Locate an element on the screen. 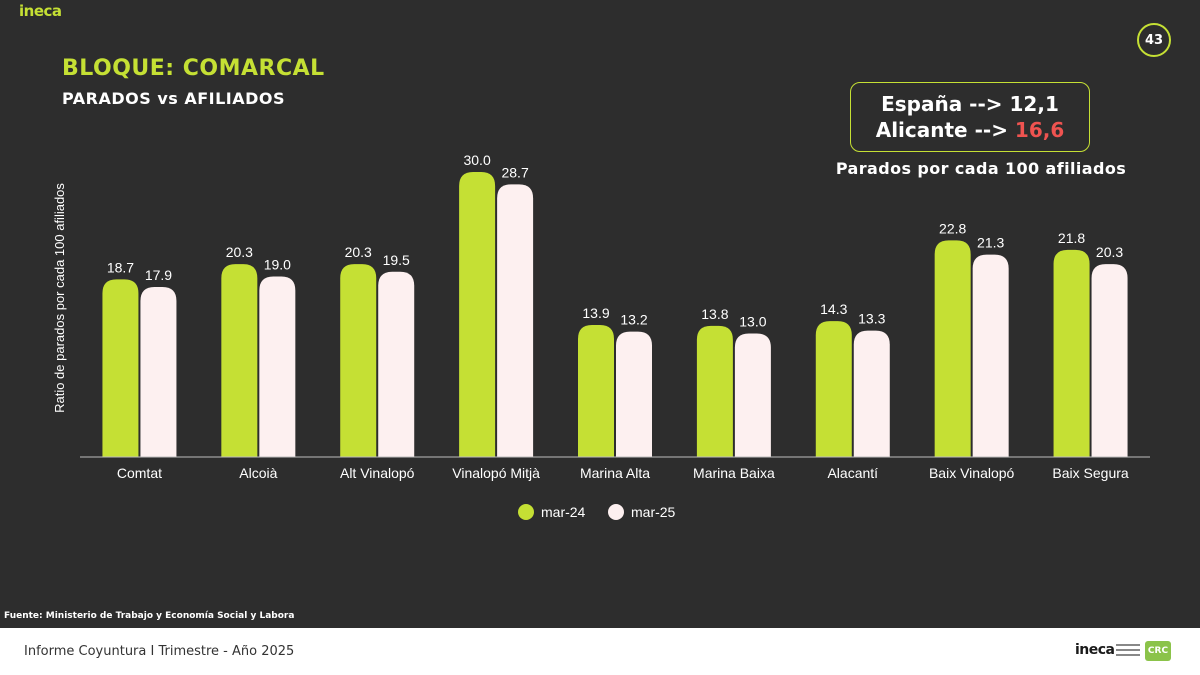 This screenshot has width=1200, height=675. page-subtitle: PARADOS vs AFILIADOS is located at coordinates (174, 98).